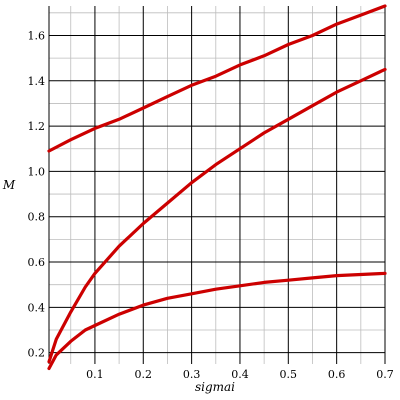  Describe the element at coordinates (95, 374) in the screenshot. I see `x-tick-label: 0.1` at that location.